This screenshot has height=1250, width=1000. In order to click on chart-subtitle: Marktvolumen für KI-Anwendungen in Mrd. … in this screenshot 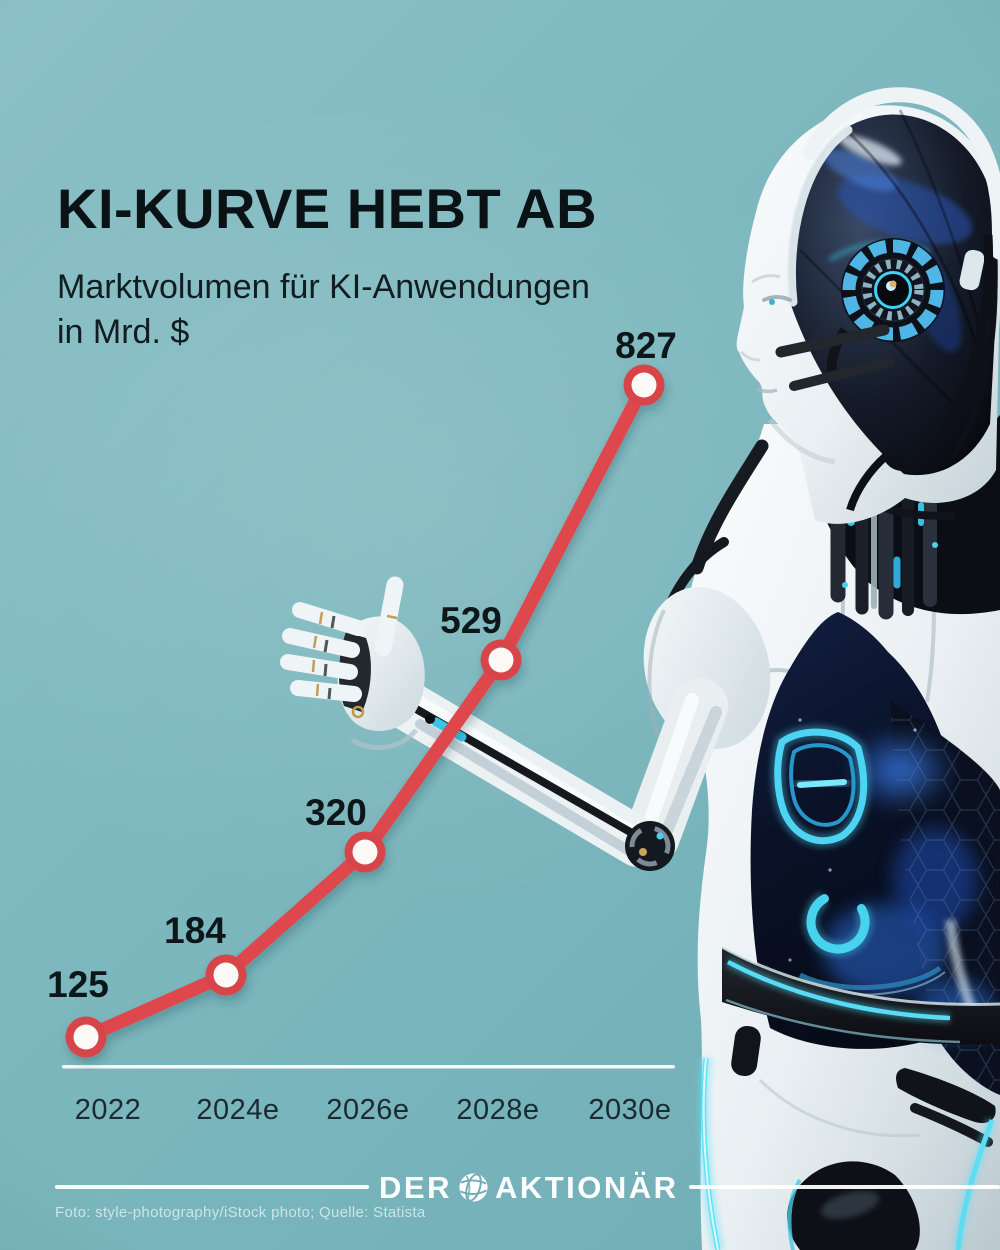, I will do `click(357, 310)`.